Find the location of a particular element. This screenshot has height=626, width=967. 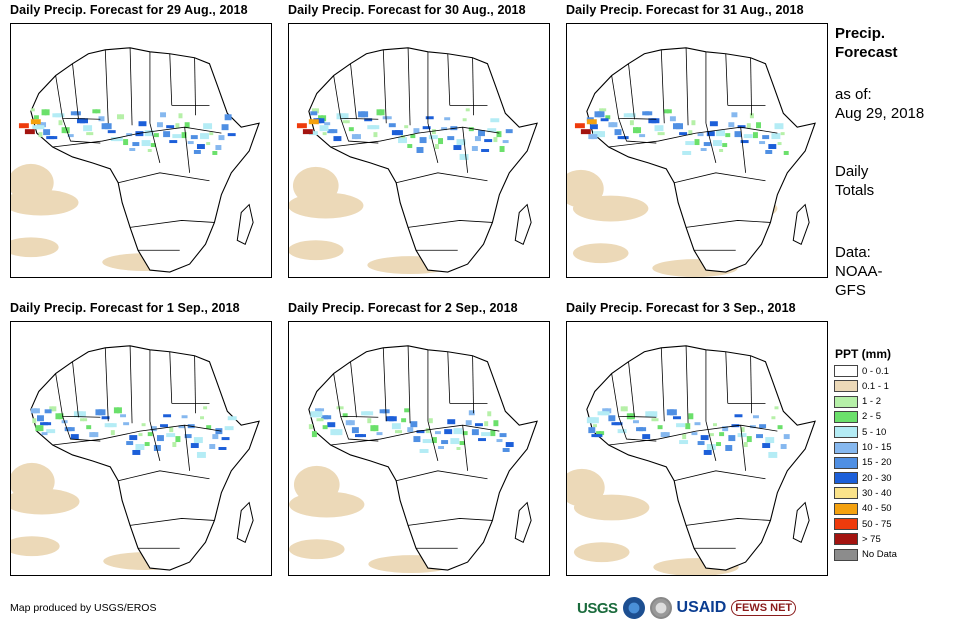

fewsnet-logo: FEWS NET is located at coordinates (764, 608).